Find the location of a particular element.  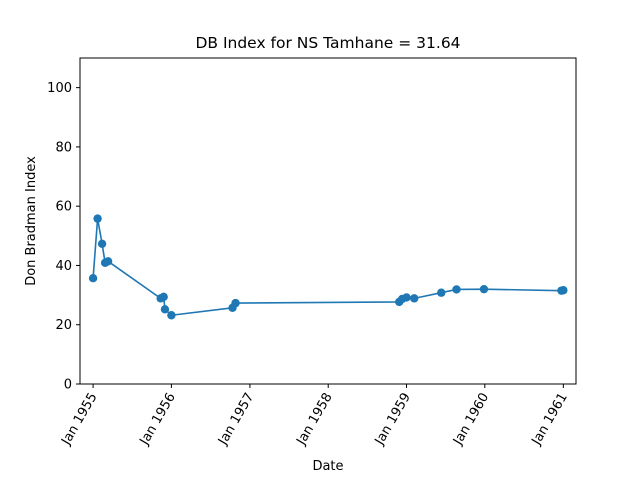

y-tick-label: 40 is located at coordinates (63, 266).